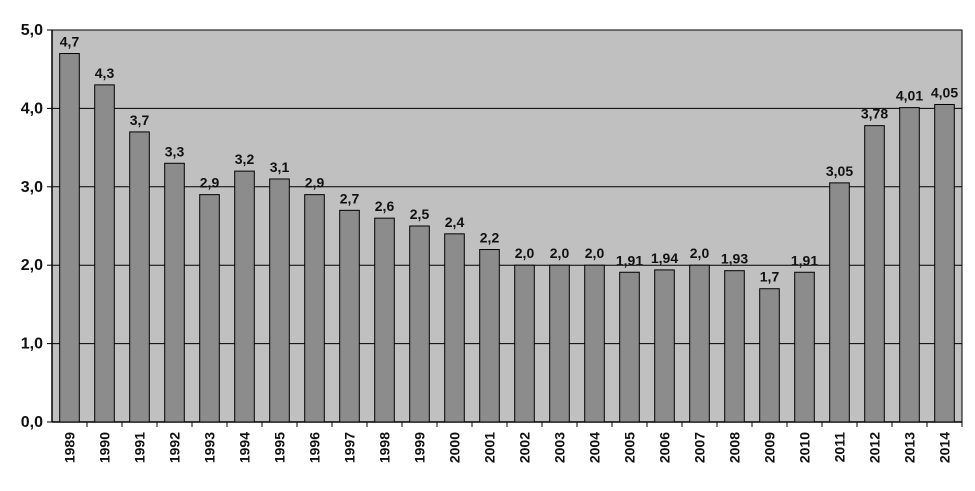 The height and width of the screenshot is (491, 975). What do you see at coordinates (700, 447) in the screenshot?
I see `x-tick-label: 2007` at bounding box center [700, 447].